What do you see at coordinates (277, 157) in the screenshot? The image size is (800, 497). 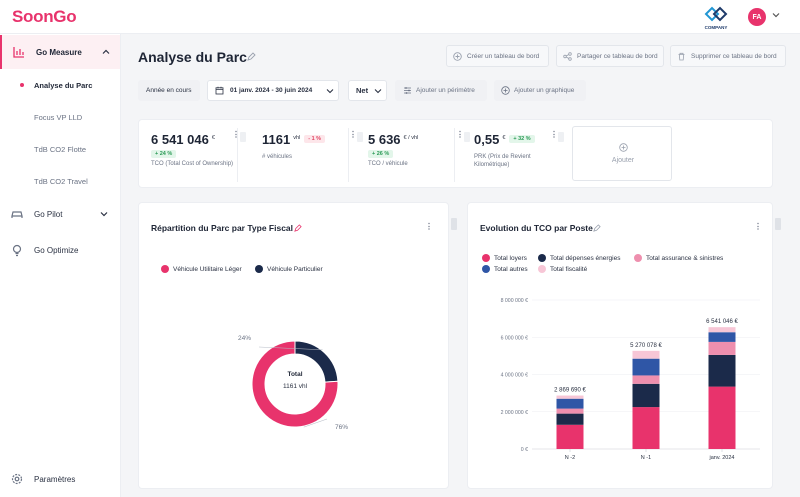 I see `kpi-label: # véhicules` at bounding box center [277, 157].